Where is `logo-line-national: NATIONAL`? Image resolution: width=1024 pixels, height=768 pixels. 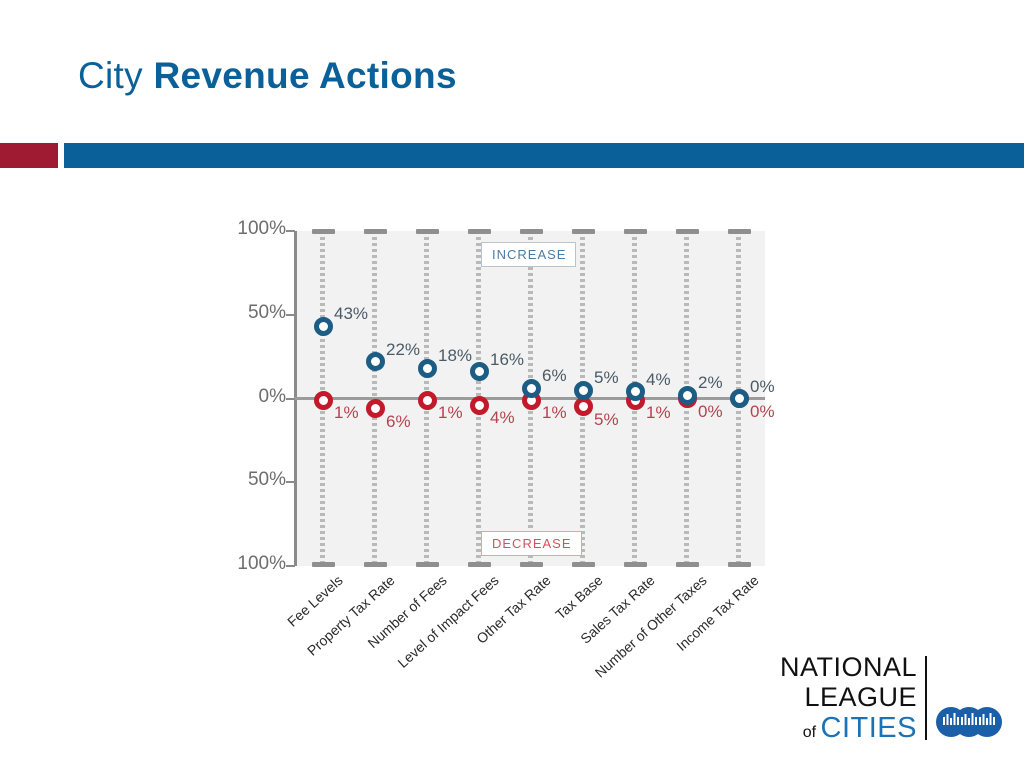 logo-line-national: NATIONAL is located at coordinates (848, 667).